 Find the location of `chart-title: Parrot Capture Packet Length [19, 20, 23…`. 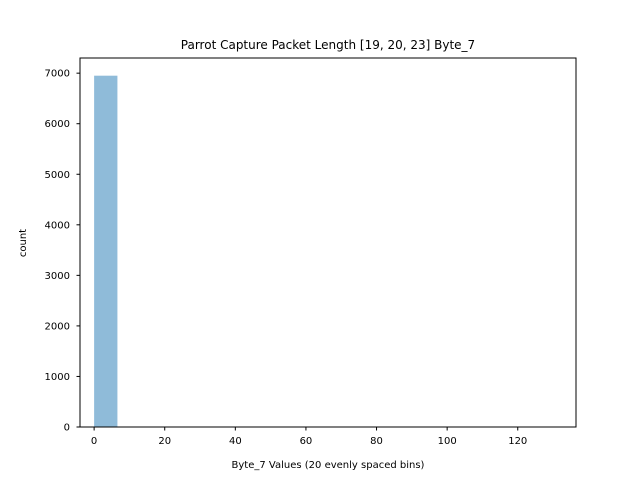

chart-title: Parrot Capture Packet Length [19, 20, 23… is located at coordinates (328, 45).